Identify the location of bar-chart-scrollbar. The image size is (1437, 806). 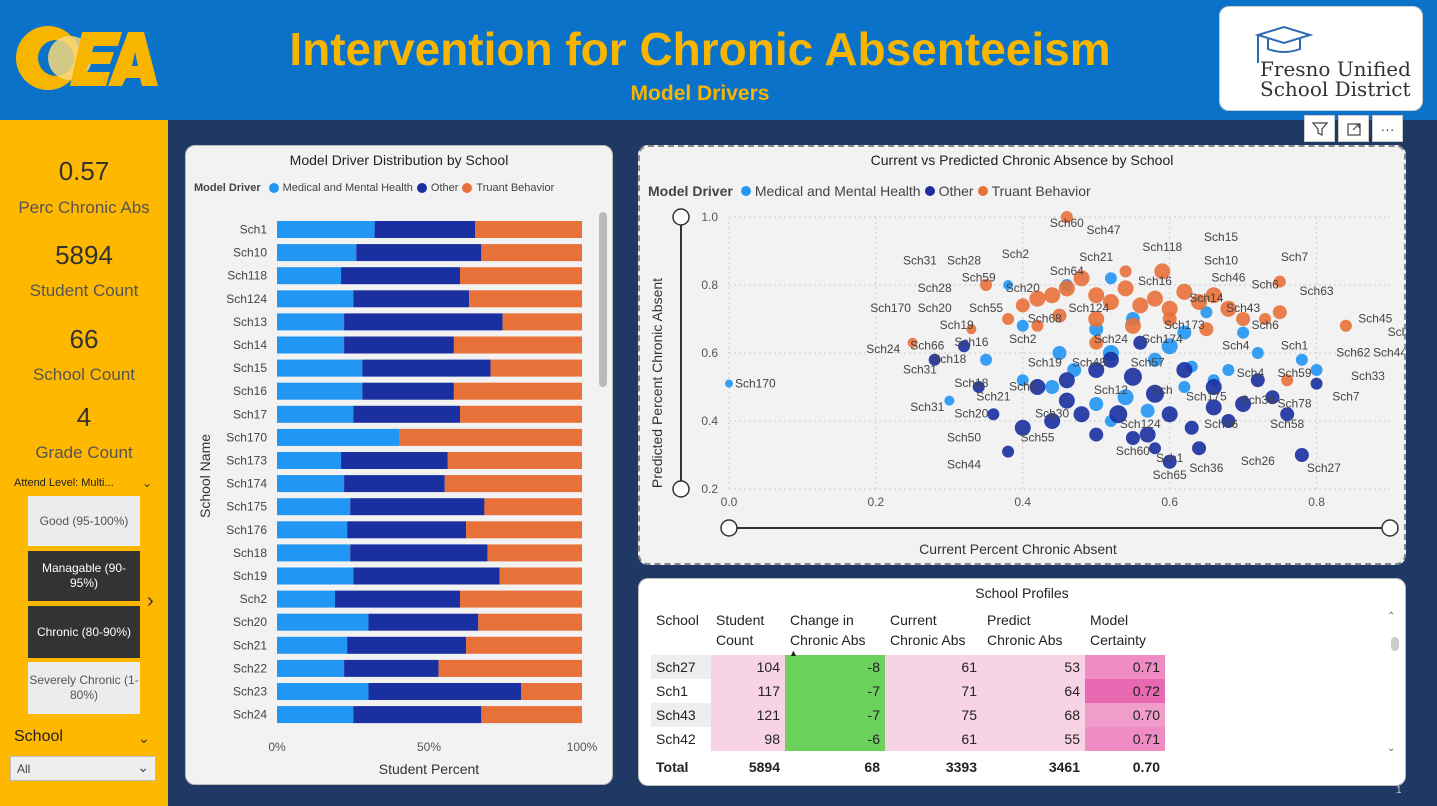
(603, 299).